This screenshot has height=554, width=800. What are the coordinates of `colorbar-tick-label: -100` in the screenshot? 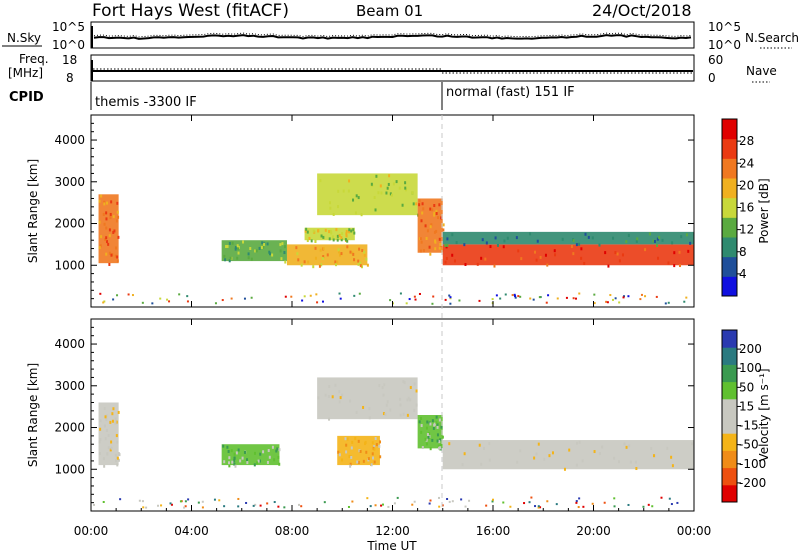 It's located at (752, 464).